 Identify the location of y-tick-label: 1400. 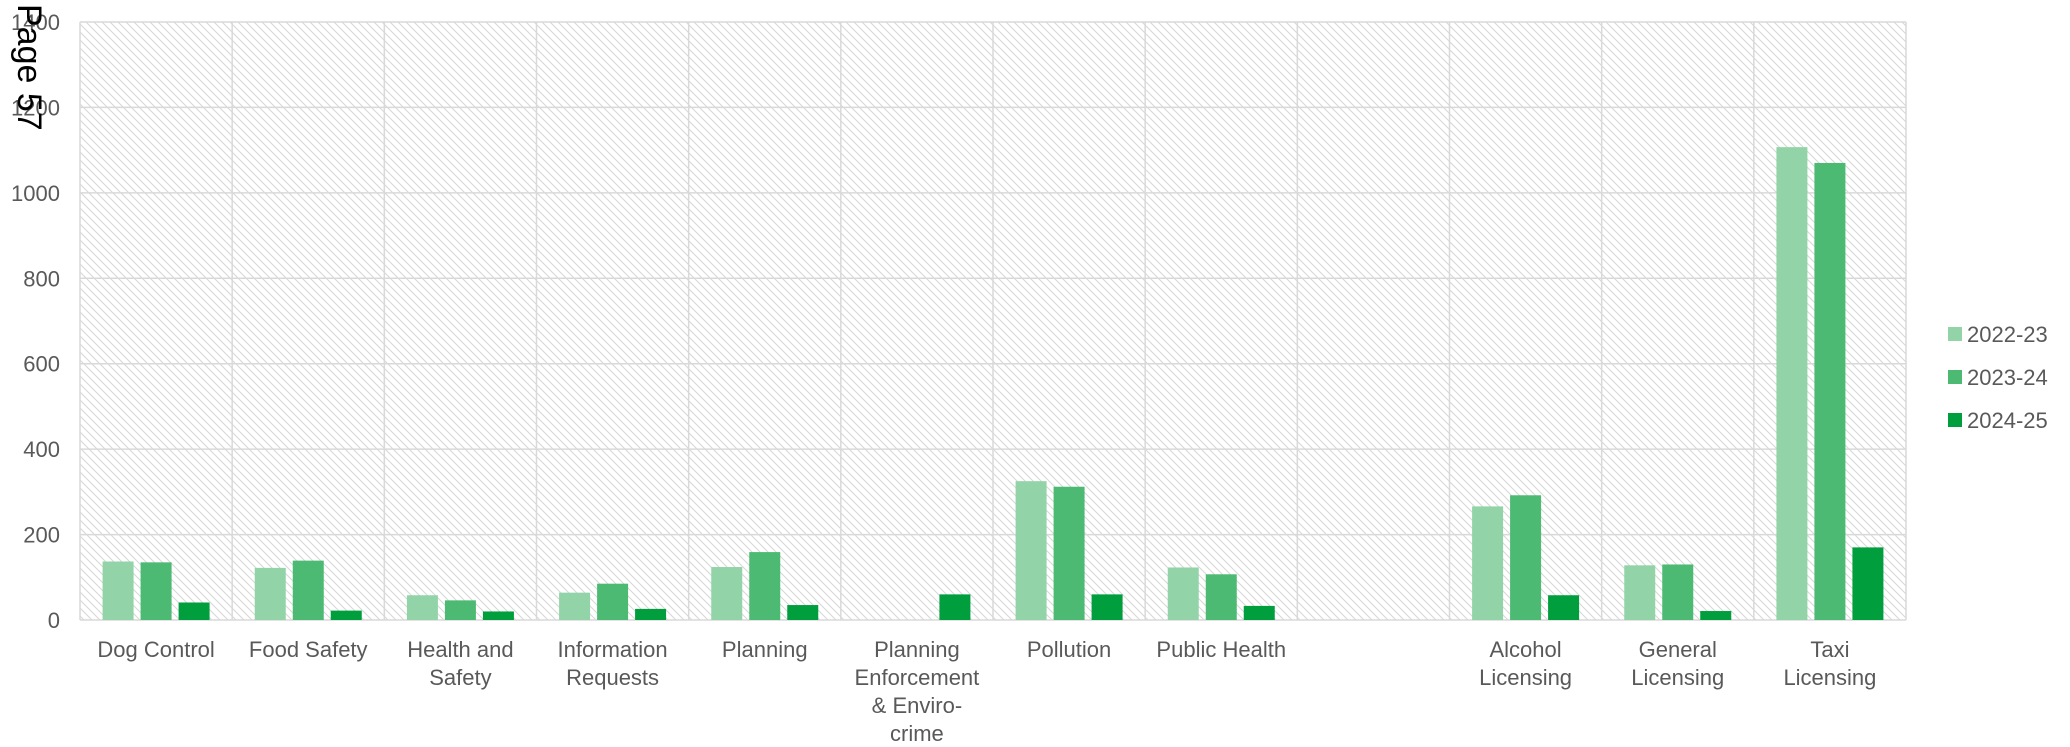
(35, 22).